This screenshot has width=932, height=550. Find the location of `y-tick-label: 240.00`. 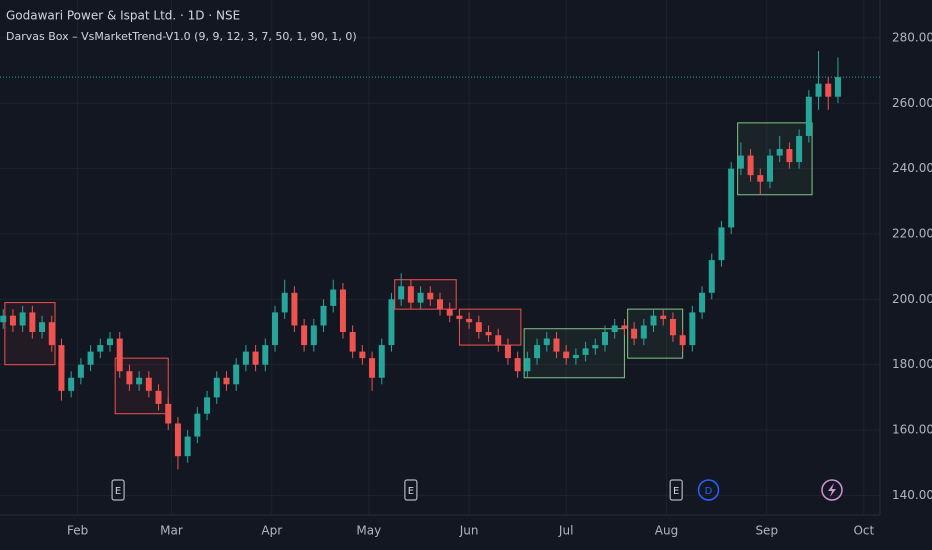

y-tick-label: 240.00 is located at coordinates (912, 168).